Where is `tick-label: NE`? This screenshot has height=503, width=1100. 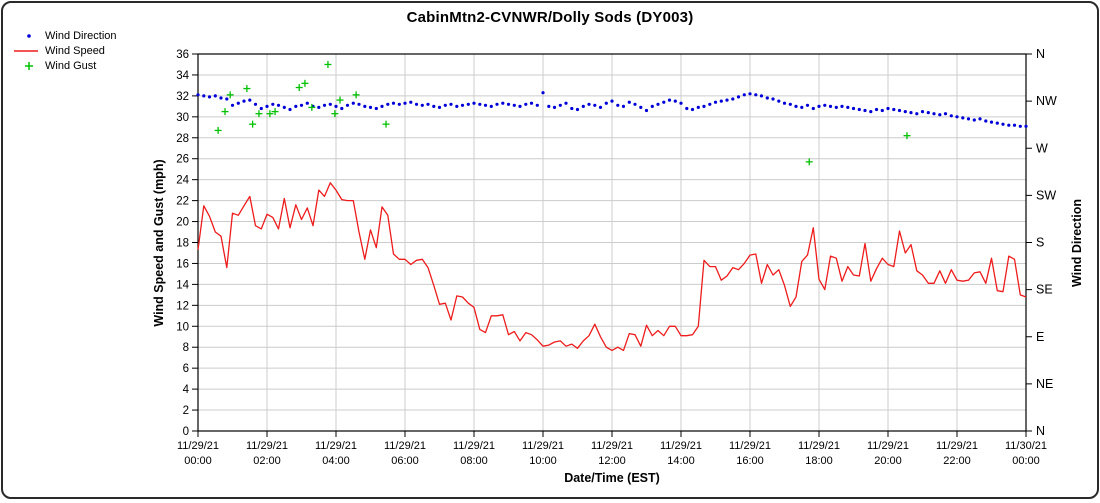
tick-label: NE is located at coordinates (1044, 384).